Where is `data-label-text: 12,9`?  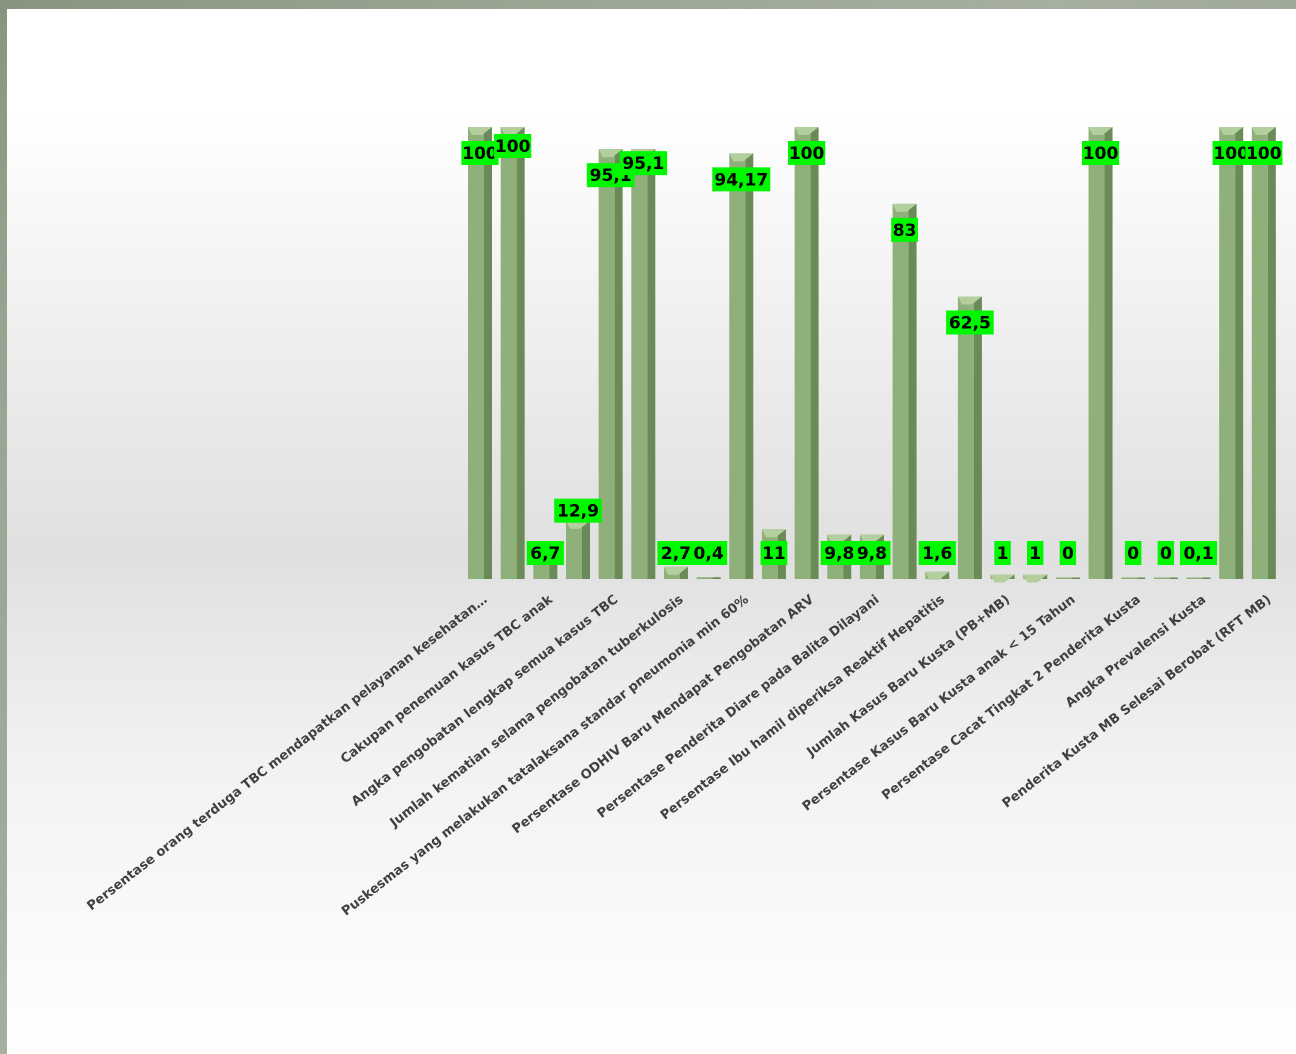
data-label-text: 12,9 is located at coordinates (578, 512).